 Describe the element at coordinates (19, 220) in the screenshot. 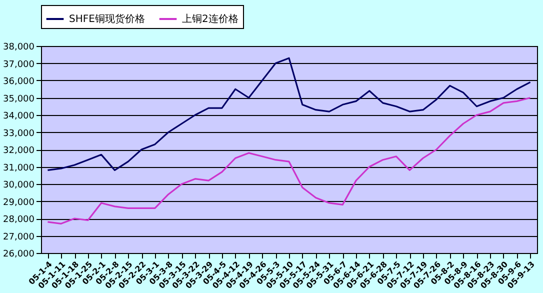

I see `y-tick-label: 28,000` at that location.